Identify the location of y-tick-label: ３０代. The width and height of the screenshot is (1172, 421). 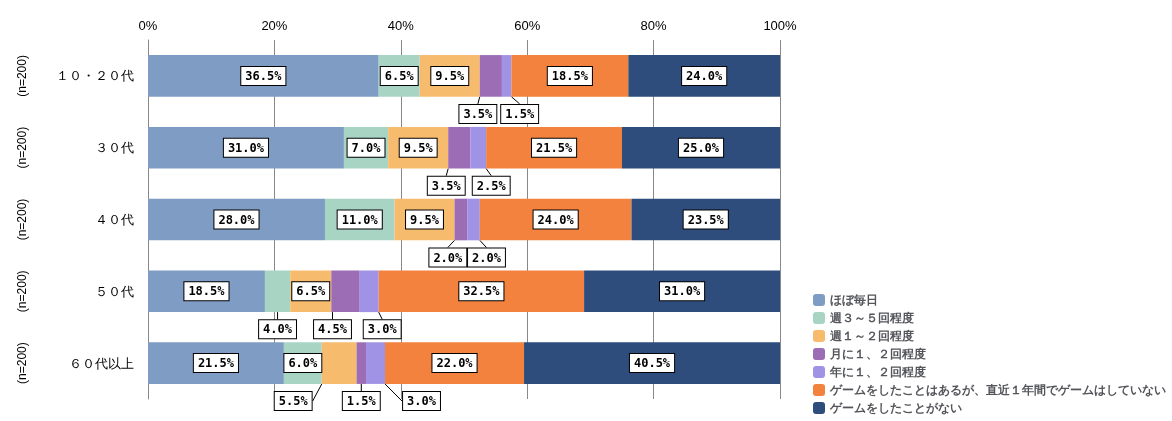
(114, 148).